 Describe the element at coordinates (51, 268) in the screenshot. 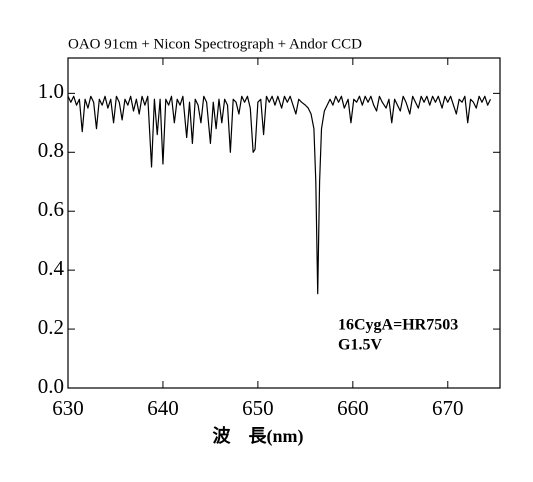

I see `y-tick-label: 0.4` at that location.